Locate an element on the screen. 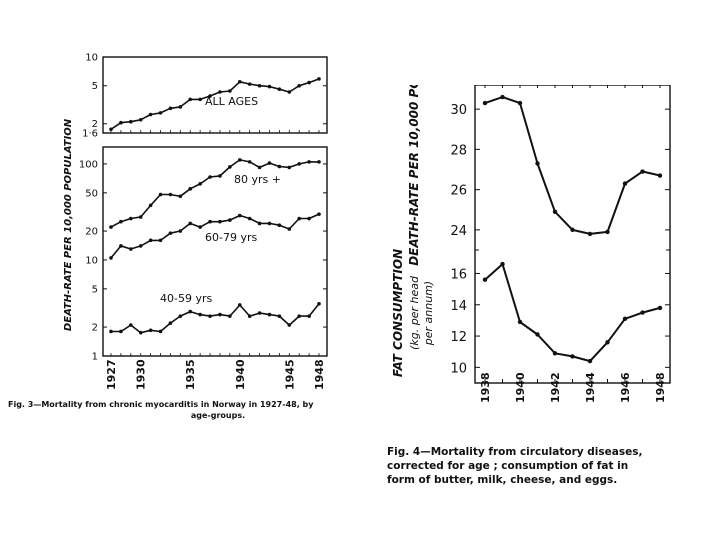 Image resolution: width=720 pixels, height=540 pixels. fig4-top-ylabel: DEATH-RATE PER 10,000 POP. is located at coordinates (414, 175).